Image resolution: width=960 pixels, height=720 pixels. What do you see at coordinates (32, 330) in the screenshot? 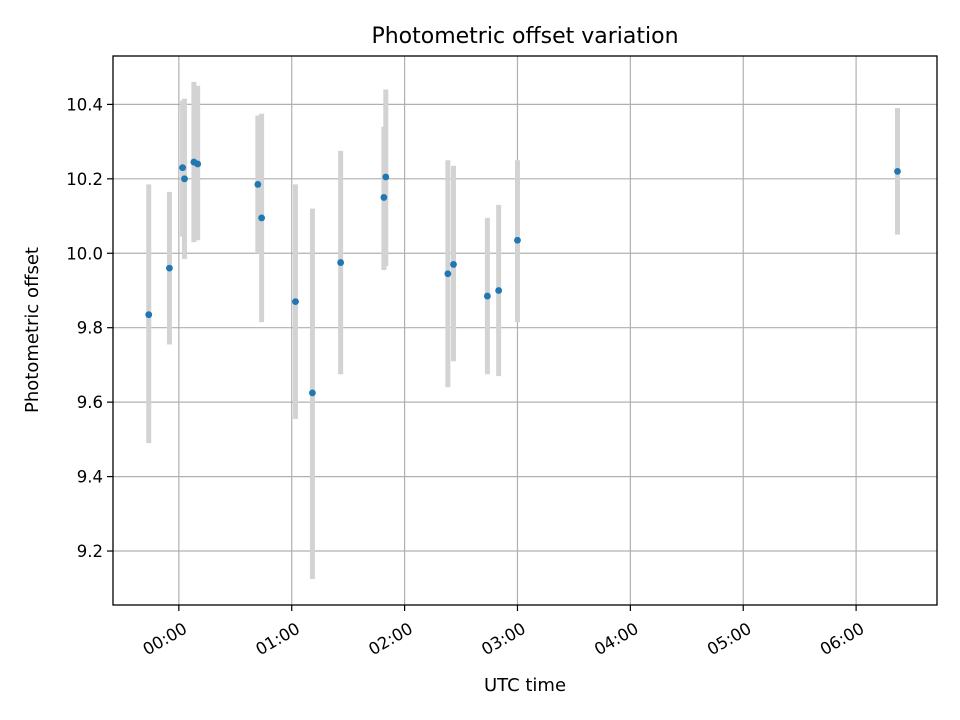
I see `y-axis-label: Photometric offset` at bounding box center [32, 330].